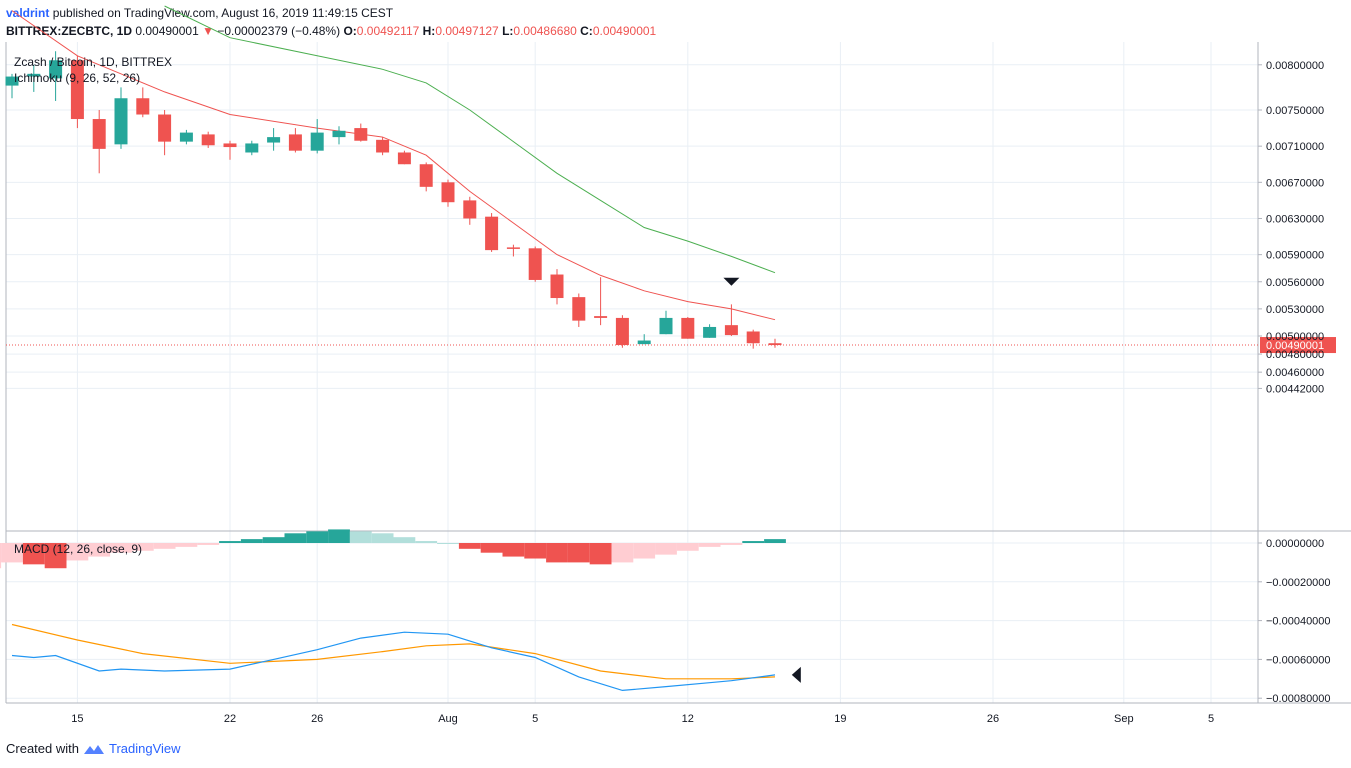  Describe the element at coordinates (144, 748) in the screenshot. I see `tradingview-brand: TradingView` at that location.